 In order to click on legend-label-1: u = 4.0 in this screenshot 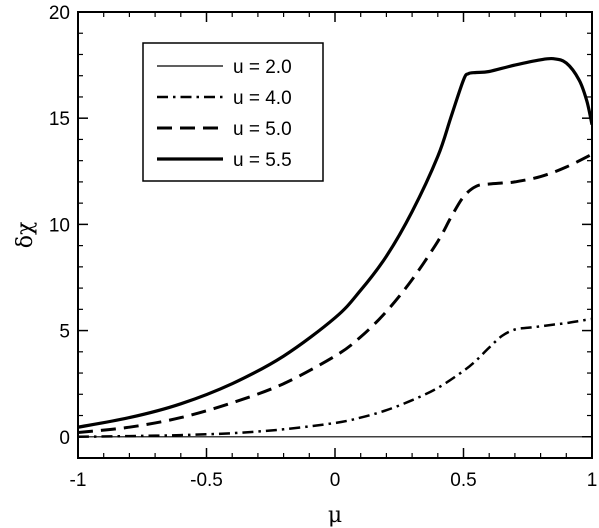, I will do `click(262, 98)`.